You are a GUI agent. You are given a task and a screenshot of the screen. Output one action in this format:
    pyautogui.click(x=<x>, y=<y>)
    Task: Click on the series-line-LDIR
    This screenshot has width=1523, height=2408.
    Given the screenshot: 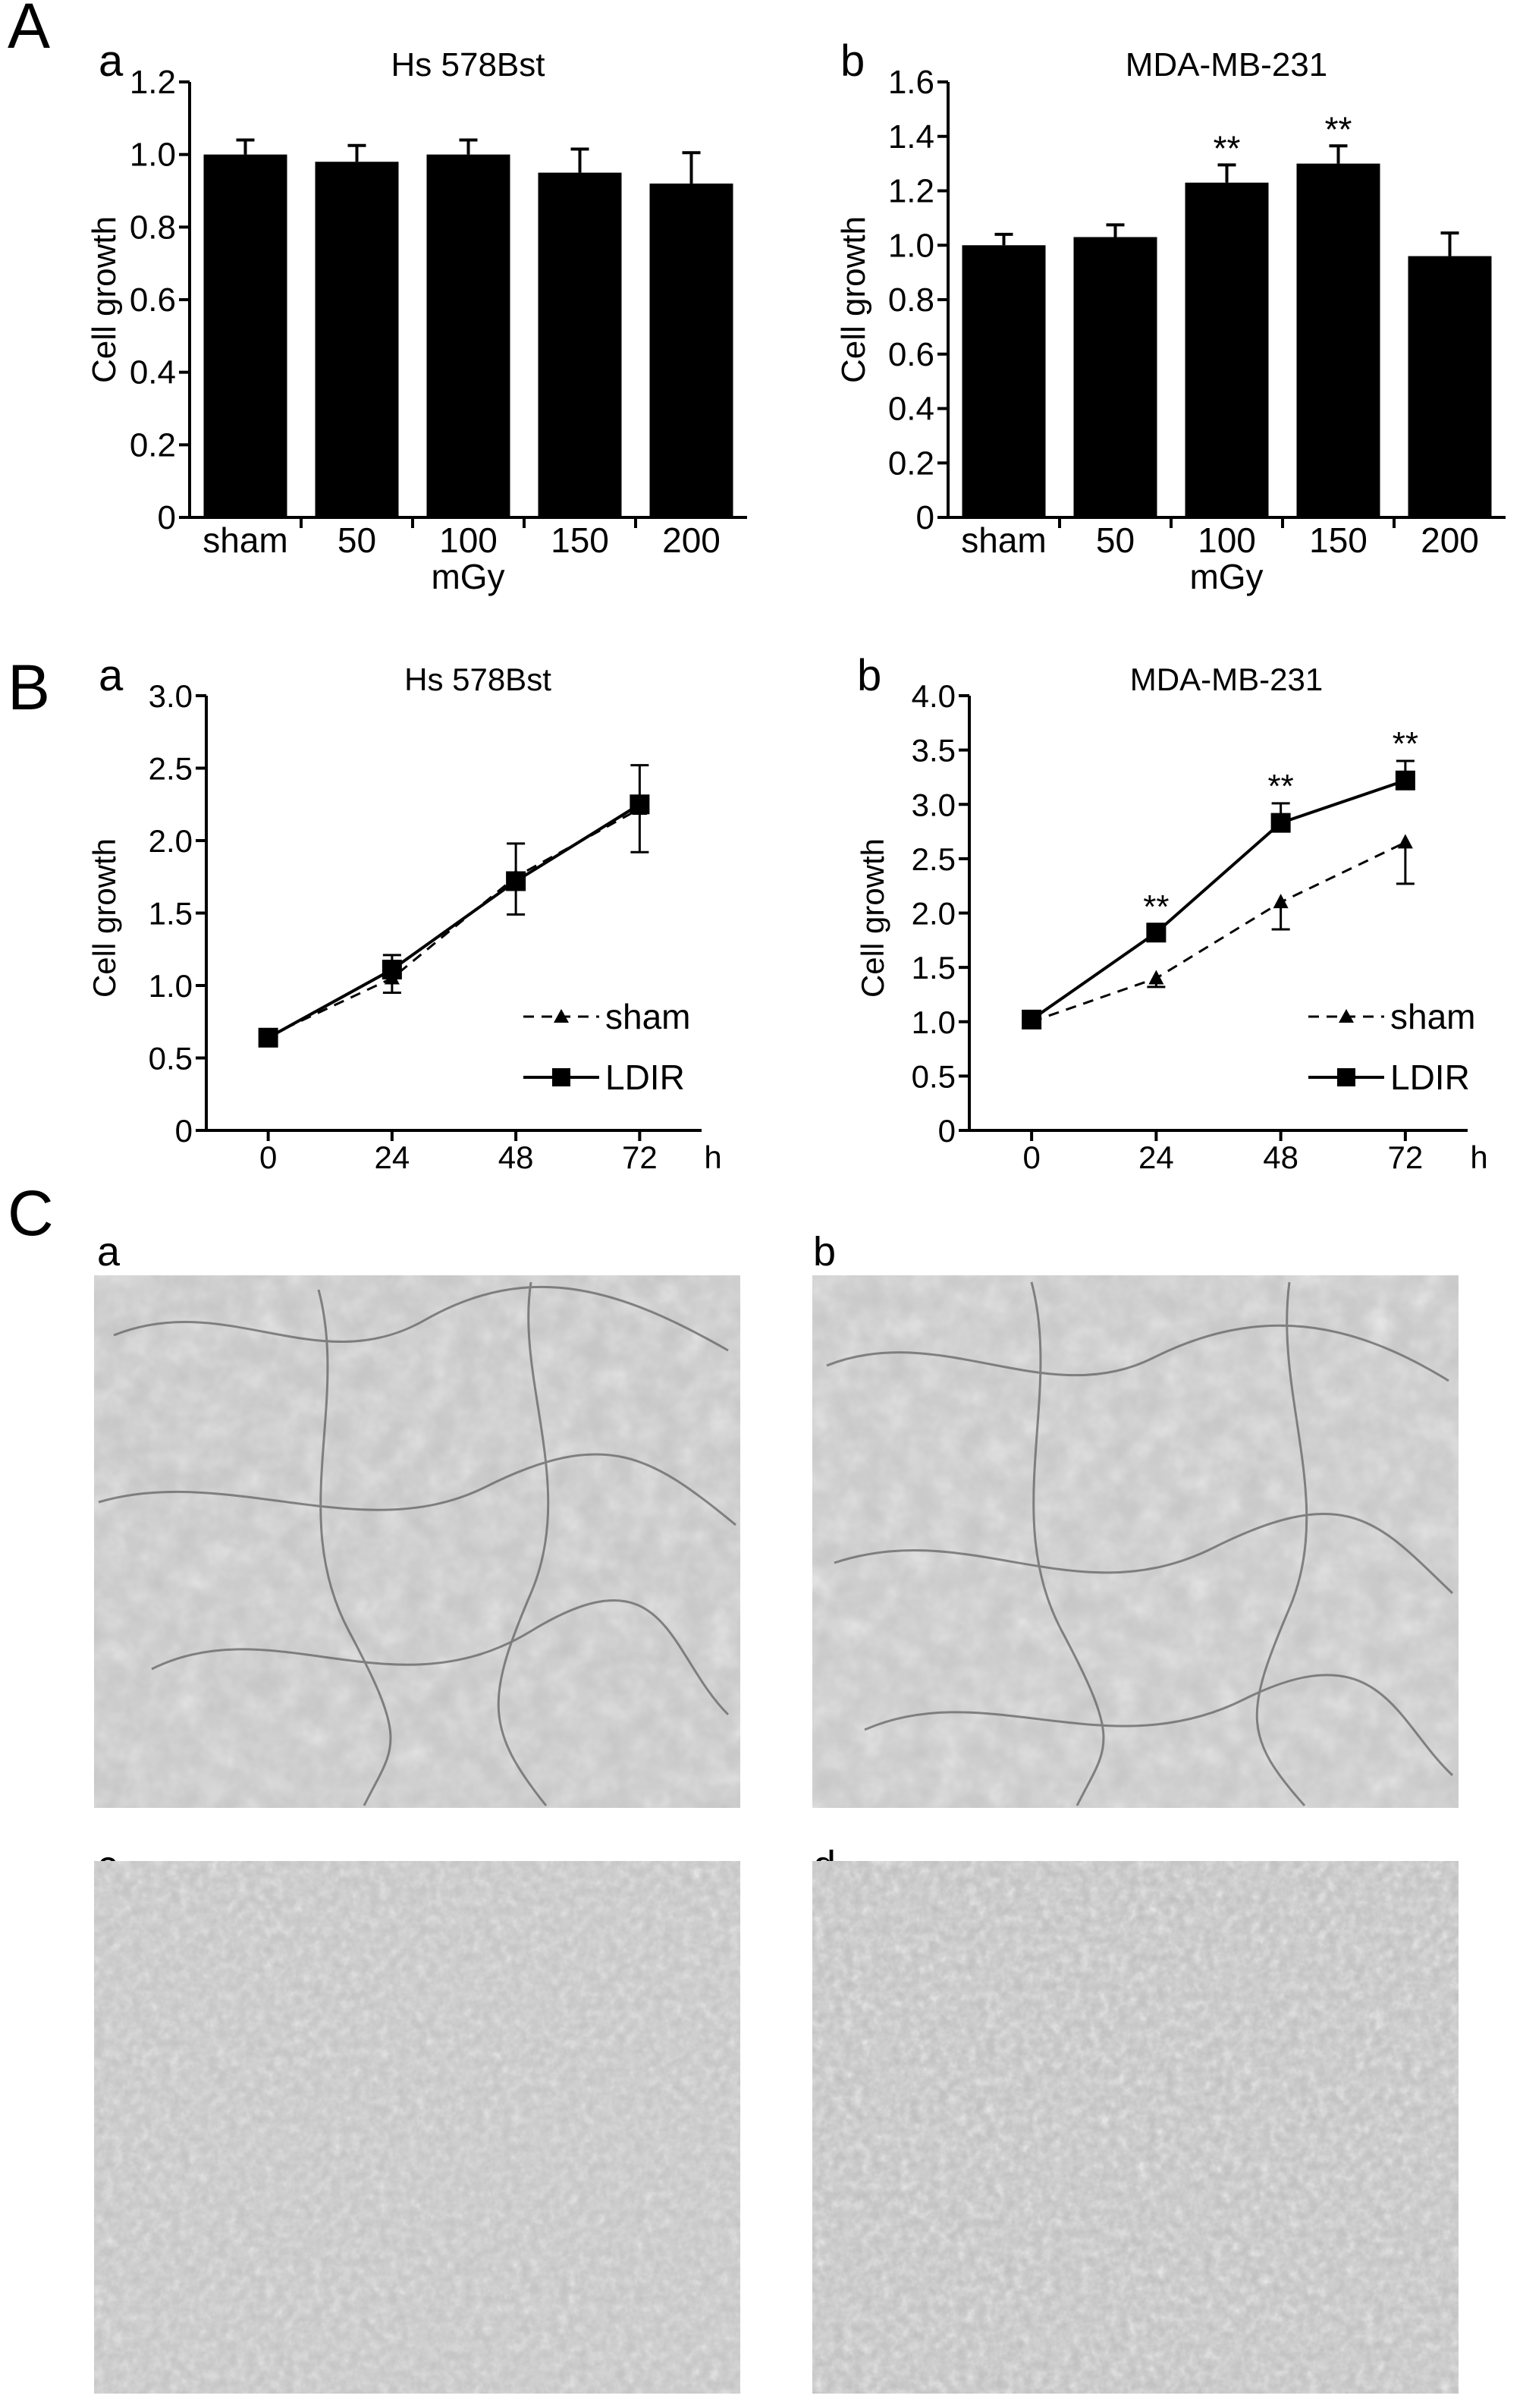 What is the action you would take?
    pyautogui.click(x=1218, y=900)
    